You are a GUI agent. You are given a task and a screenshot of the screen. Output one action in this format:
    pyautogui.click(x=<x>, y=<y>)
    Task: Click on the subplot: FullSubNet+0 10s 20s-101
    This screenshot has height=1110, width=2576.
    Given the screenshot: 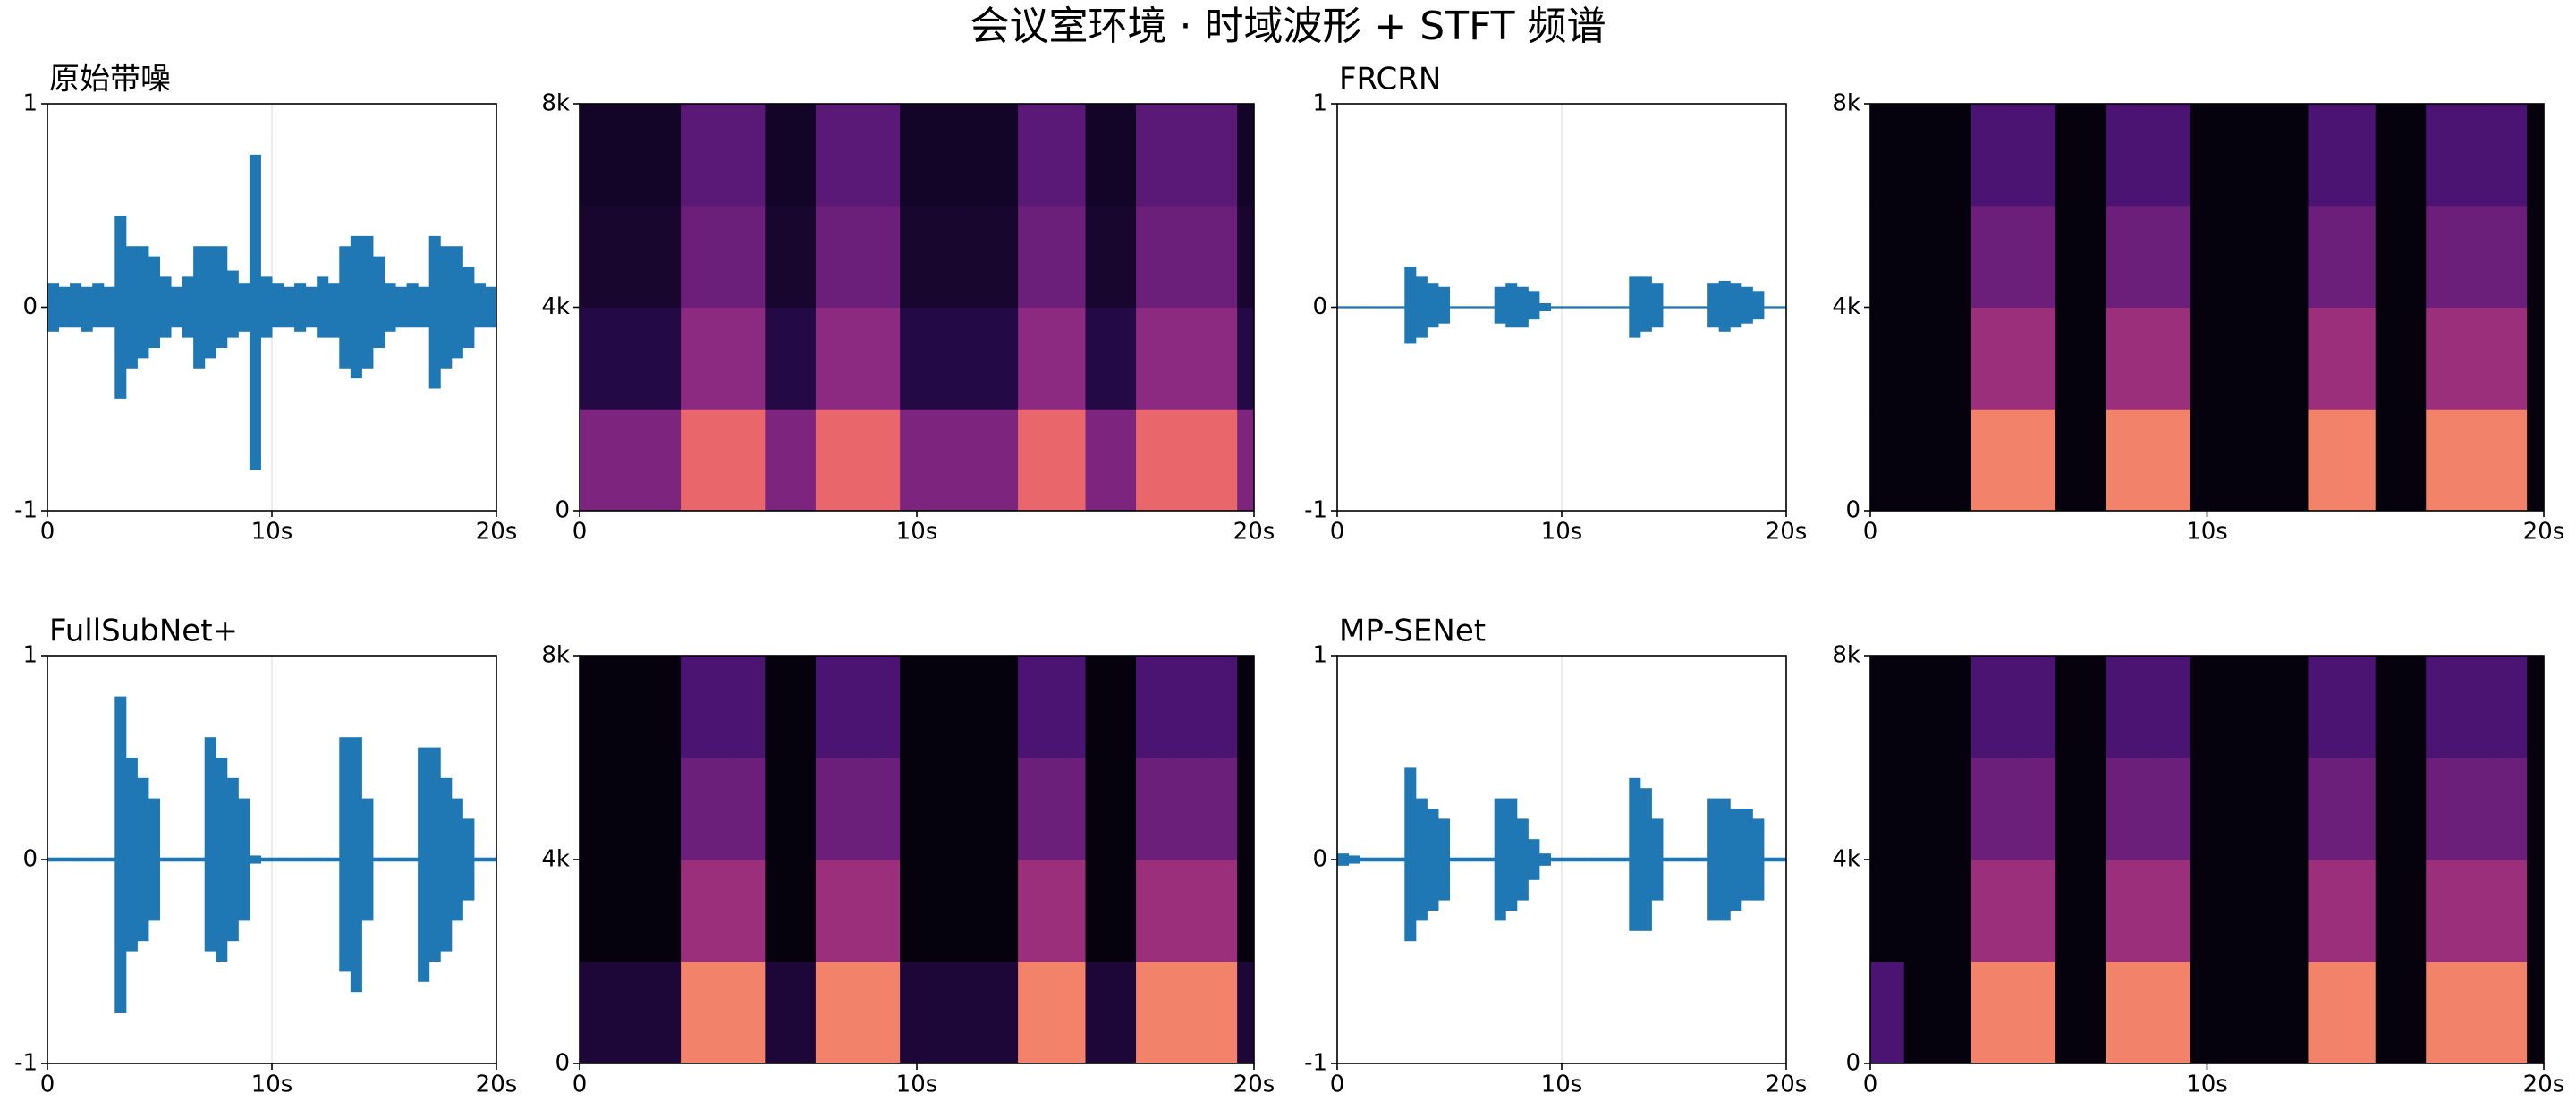 What is the action you would take?
    pyautogui.click(x=265, y=856)
    